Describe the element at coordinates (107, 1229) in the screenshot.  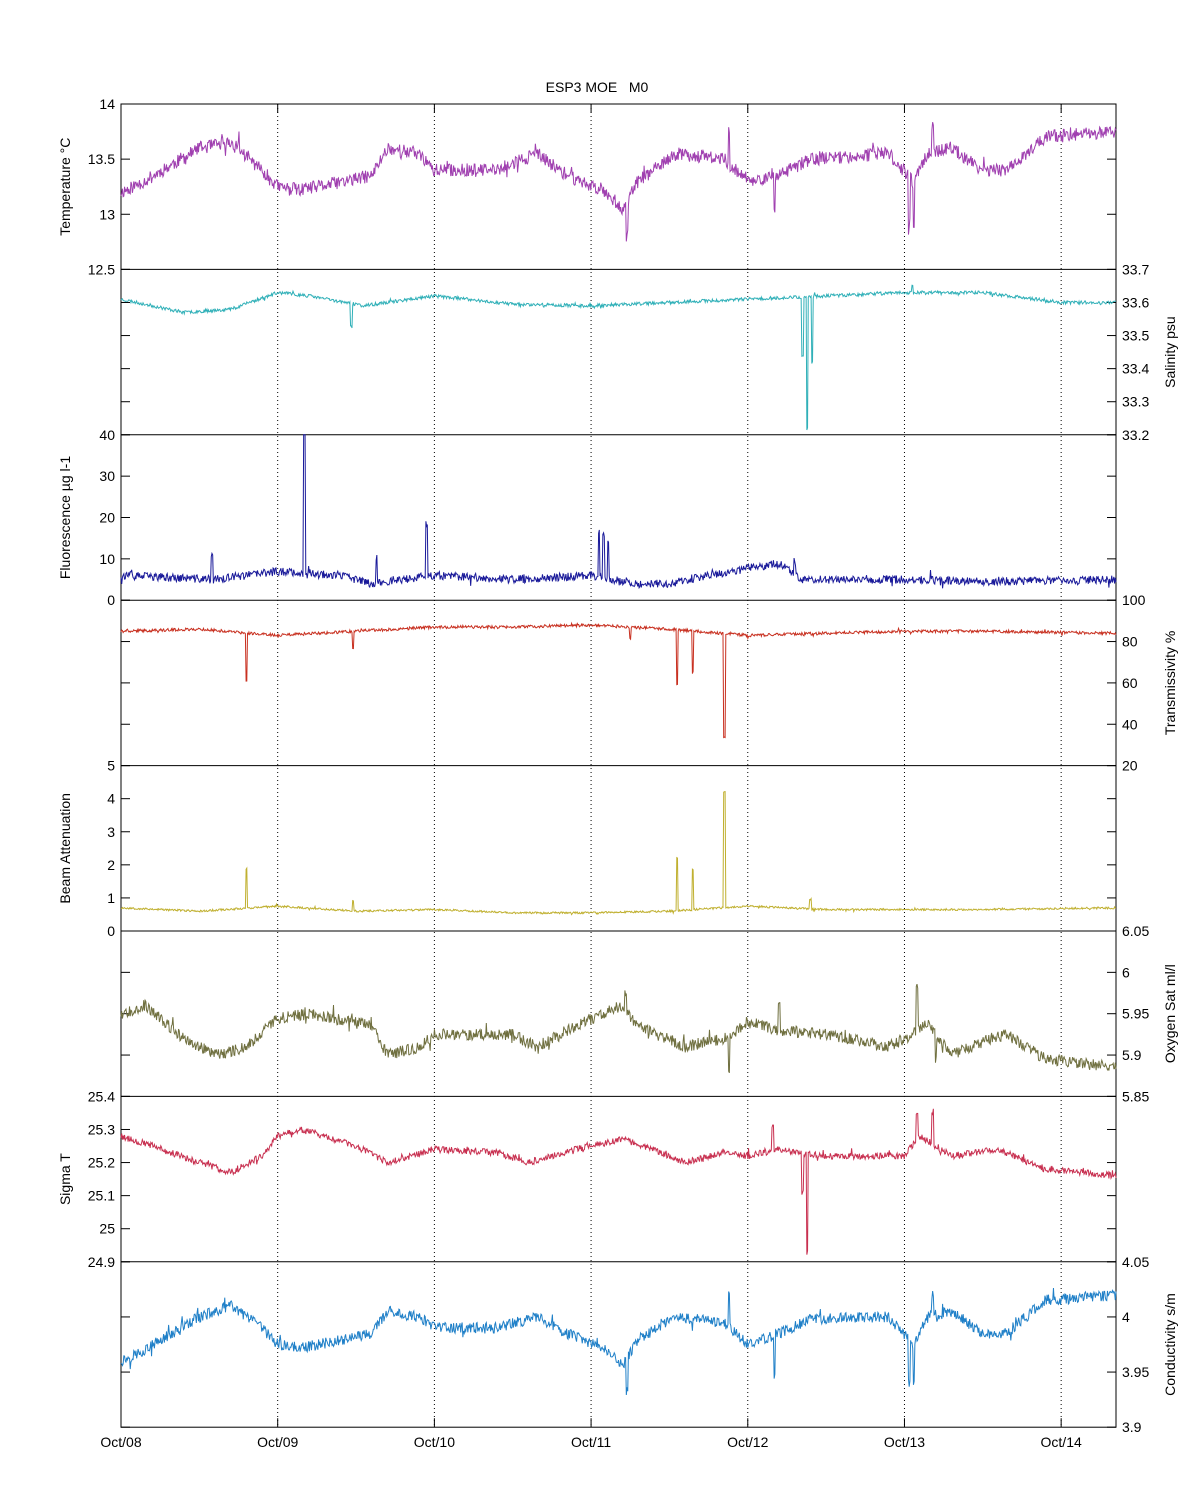
I see `y-tick-label-sigma_t: 25` at that location.